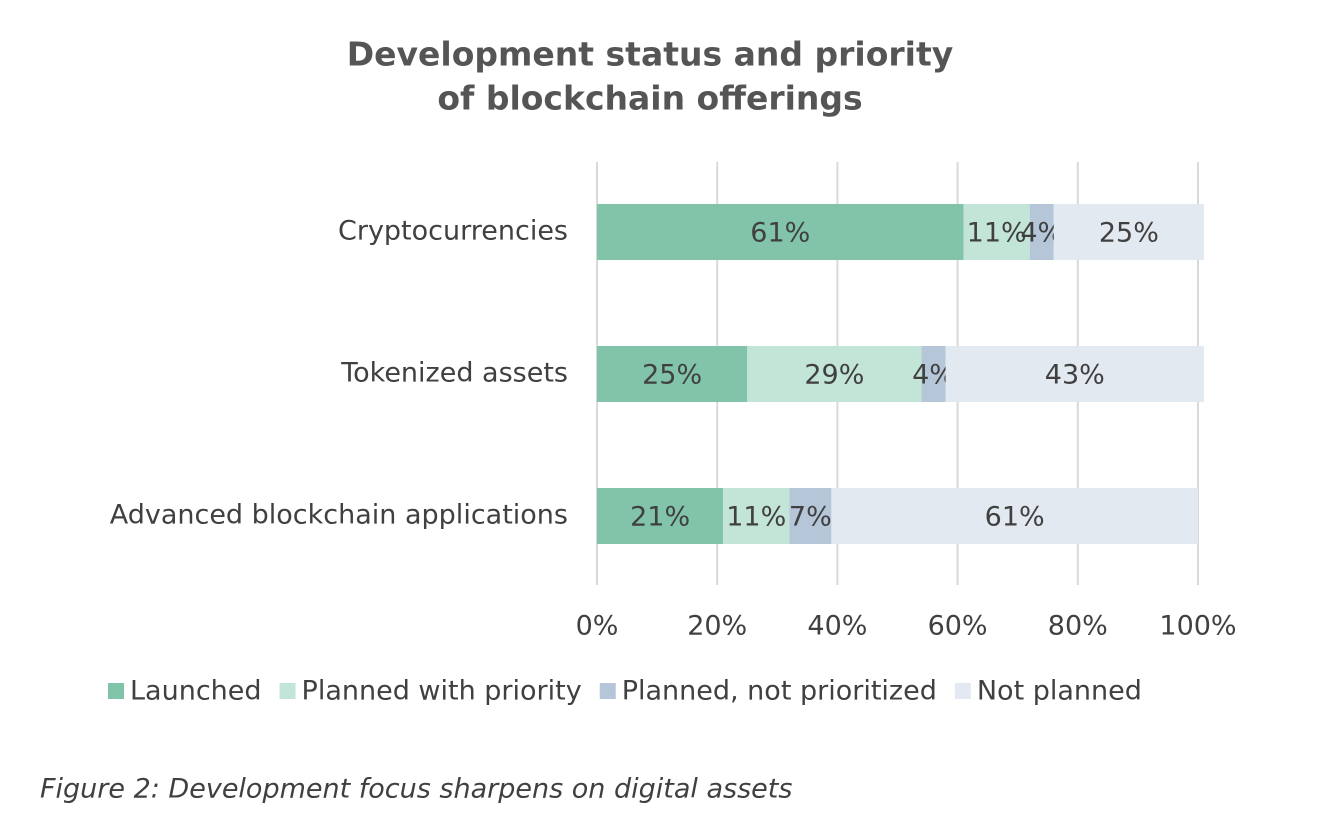 Image resolution: width=1318 pixels, height=828 pixels. What do you see at coordinates (1078, 626) in the screenshot?
I see `x-tick-label: 80%` at bounding box center [1078, 626].